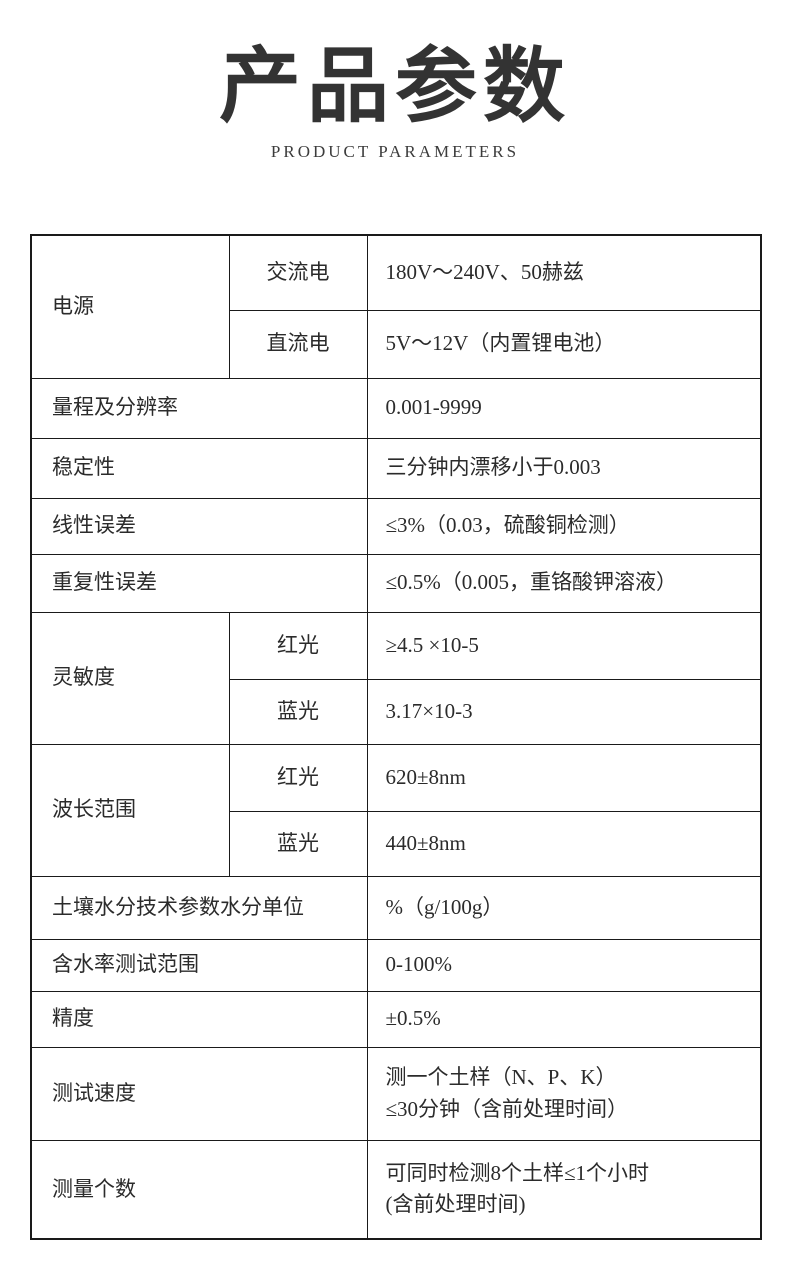  I want to click on page-subtitle: PRODUCT PARAMETERS, so click(395, 152).